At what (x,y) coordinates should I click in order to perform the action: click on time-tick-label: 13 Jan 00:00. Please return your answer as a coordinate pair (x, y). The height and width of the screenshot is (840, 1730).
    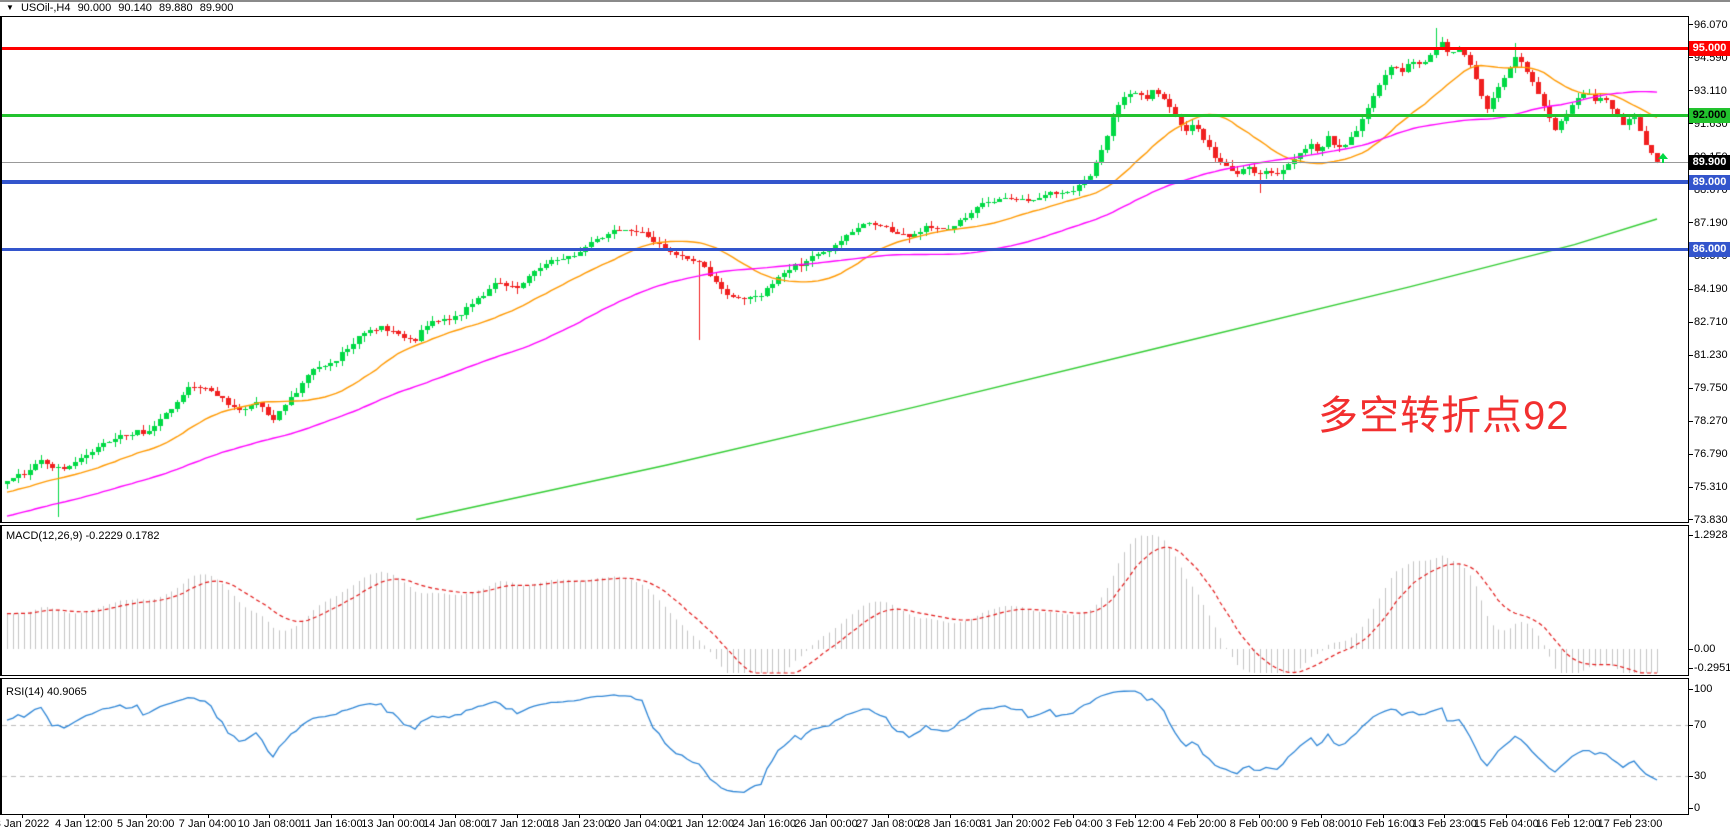
    Looking at the image, I should click on (393, 824).